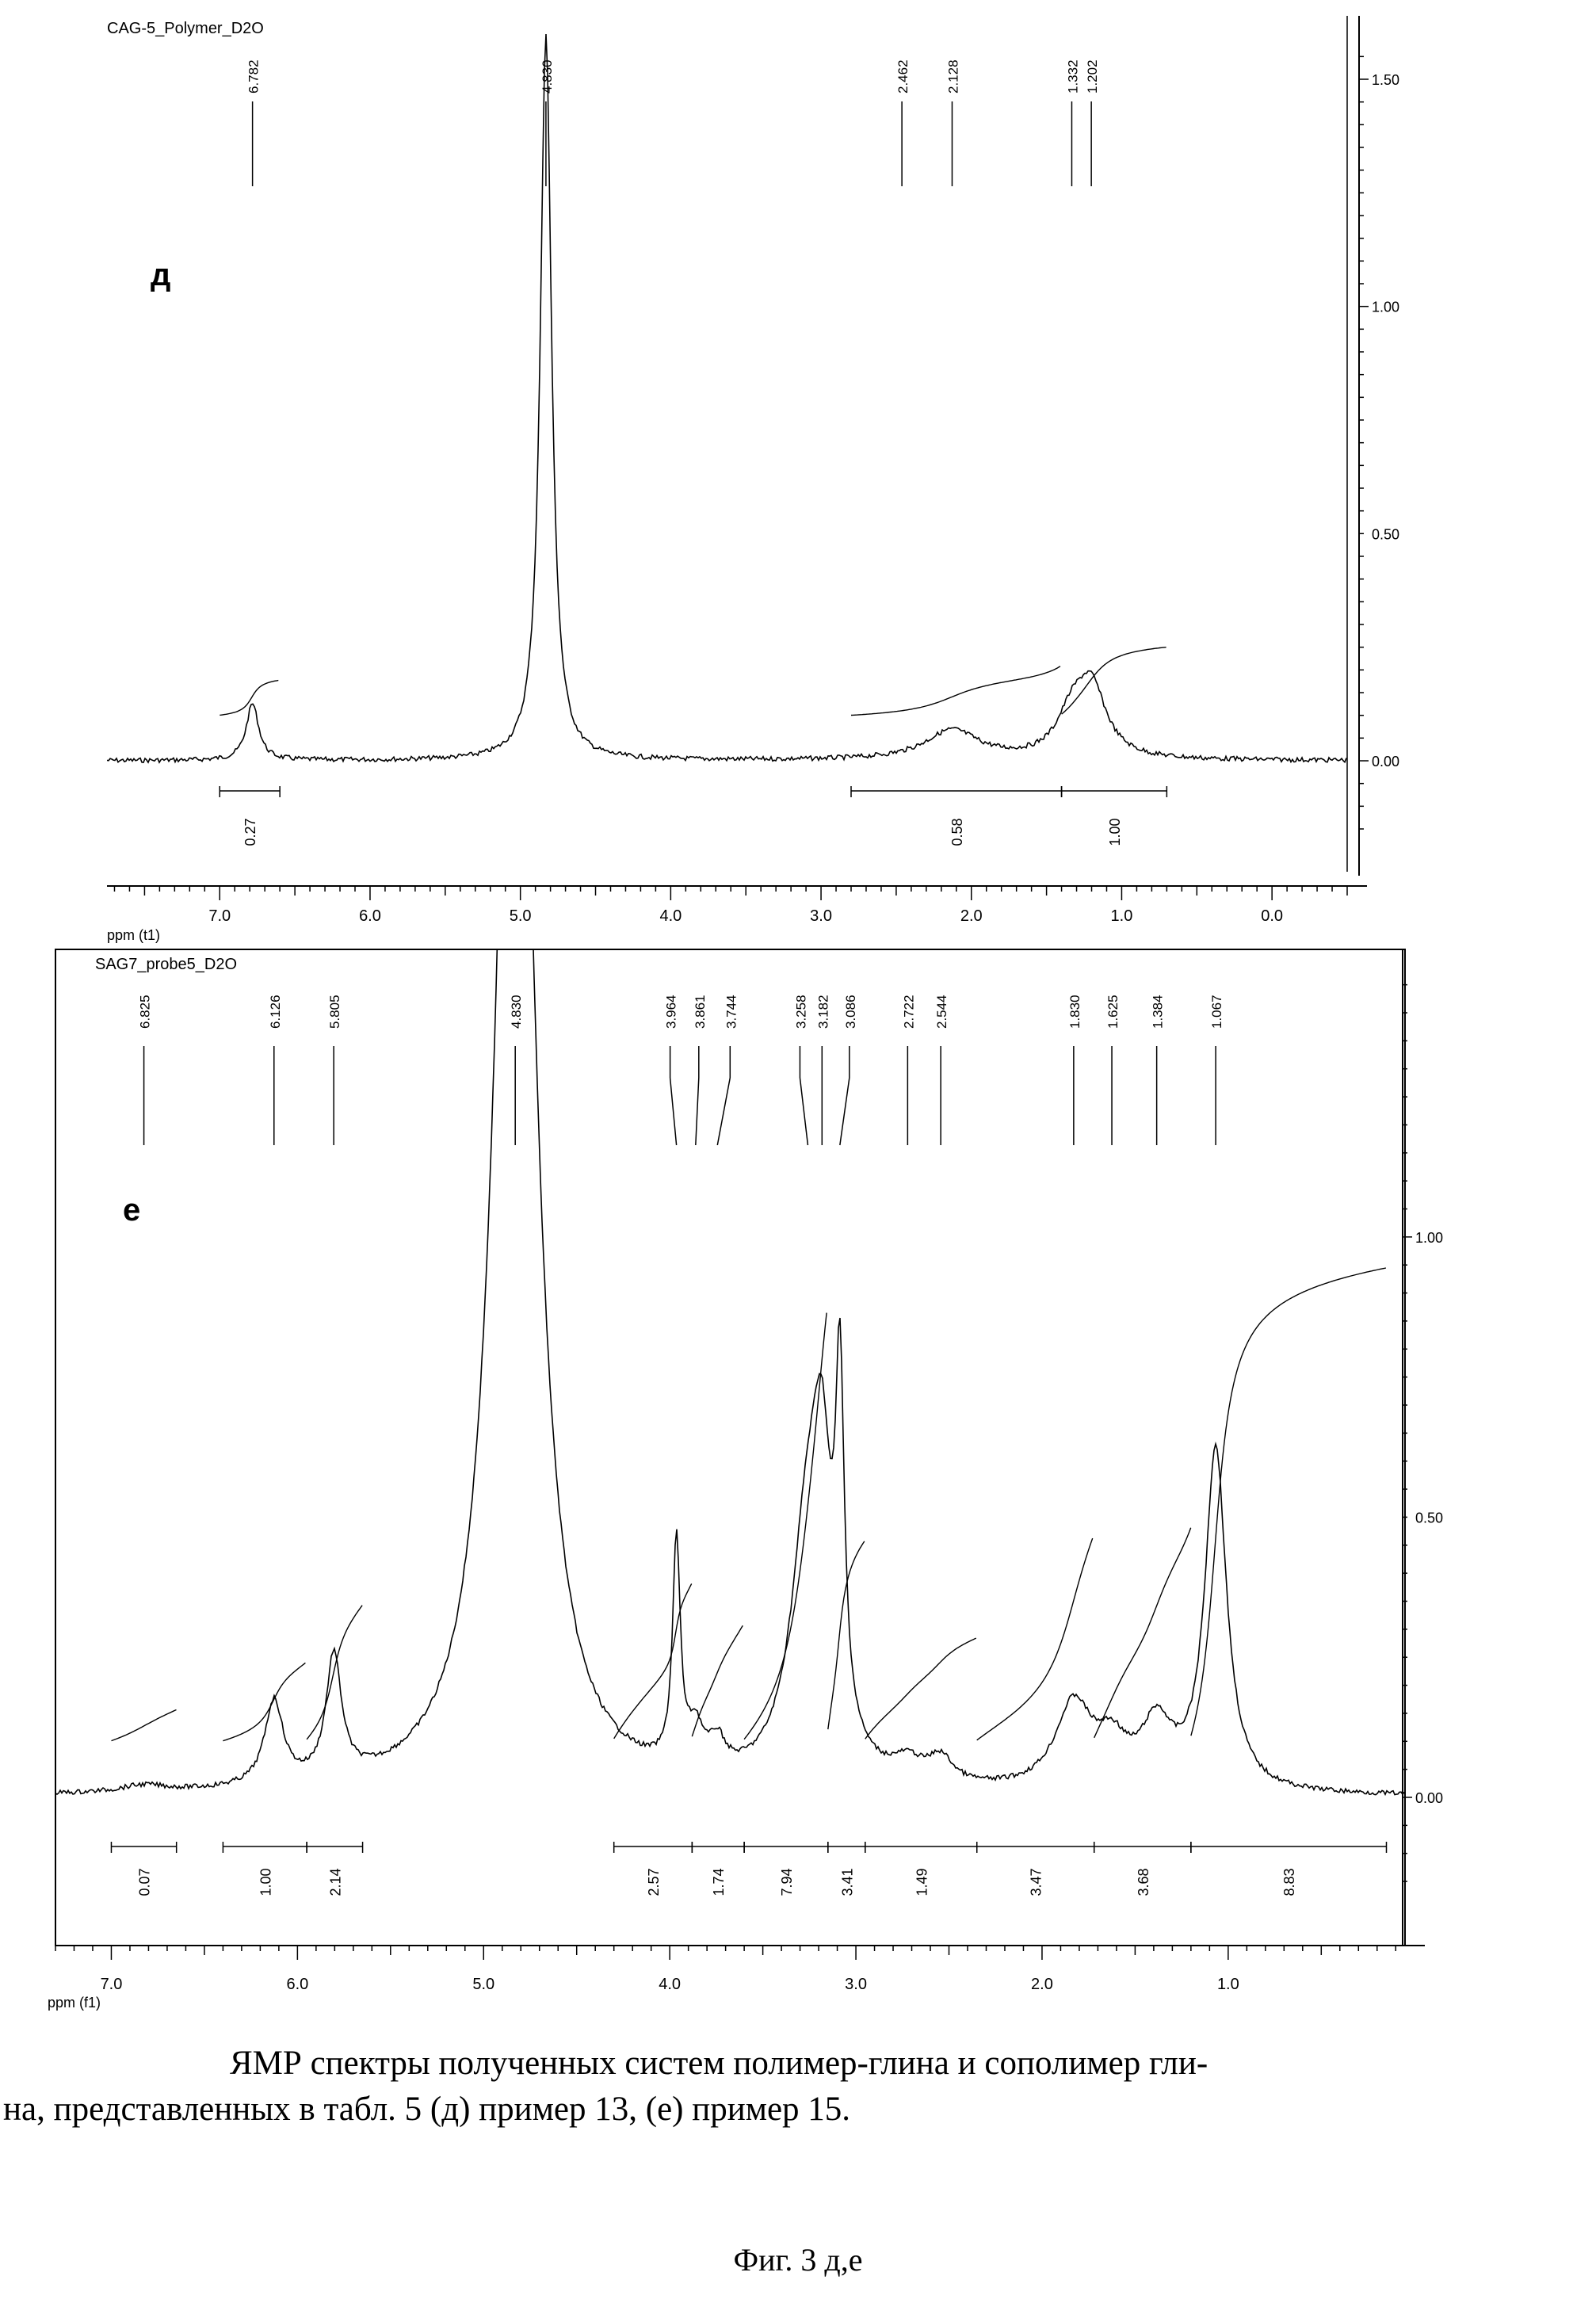 This screenshot has width=1596, height=2299. Describe the element at coordinates (145, 1012) in the screenshot. I see `peak-label: 6.825` at that location.